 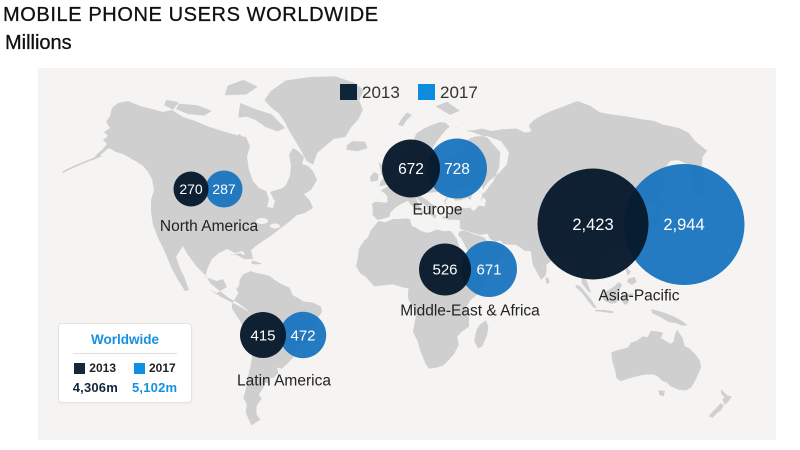 I want to click on svg-text: Asia-Pacific, so click(x=639, y=296).